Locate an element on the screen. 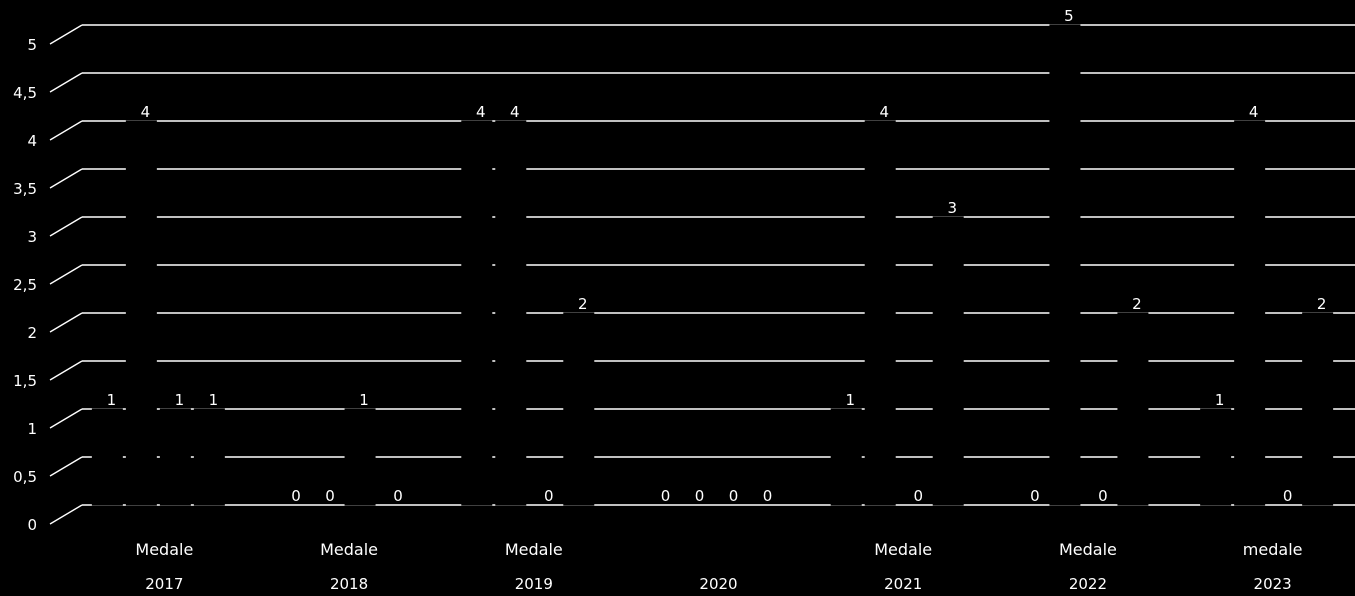 The width and height of the screenshot is (1355, 596). year-label: 2022 is located at coordinates (1088, 584).